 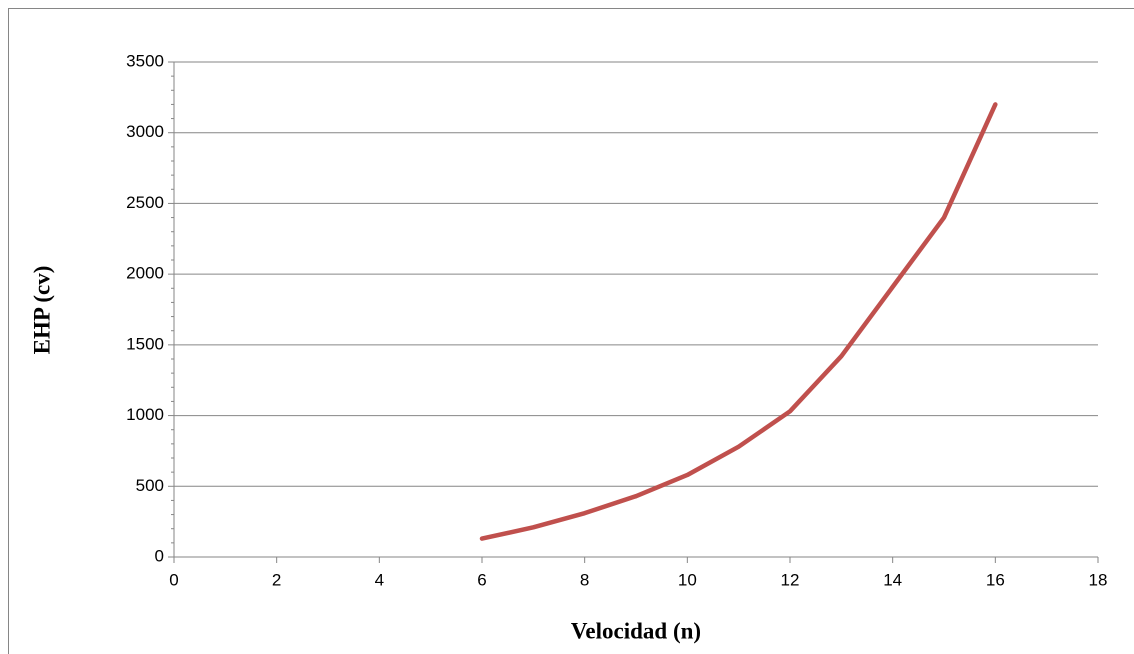 I want to click on x-tick-label: 0, so click(x=173, y=579).